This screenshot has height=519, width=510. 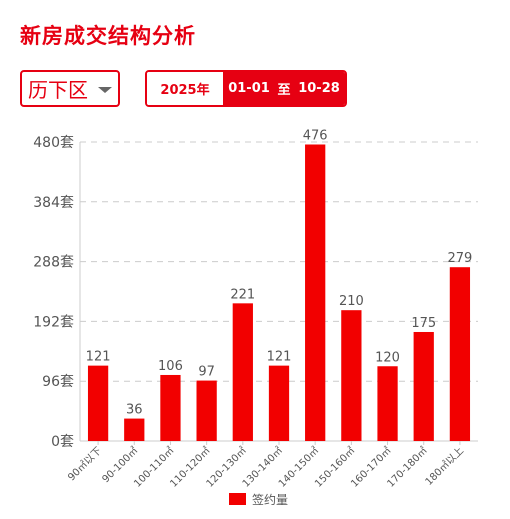 What do you see at coordinates (206, 372) in the screenshot?
I see `data-label: 97` at bounding box center [206, 372].